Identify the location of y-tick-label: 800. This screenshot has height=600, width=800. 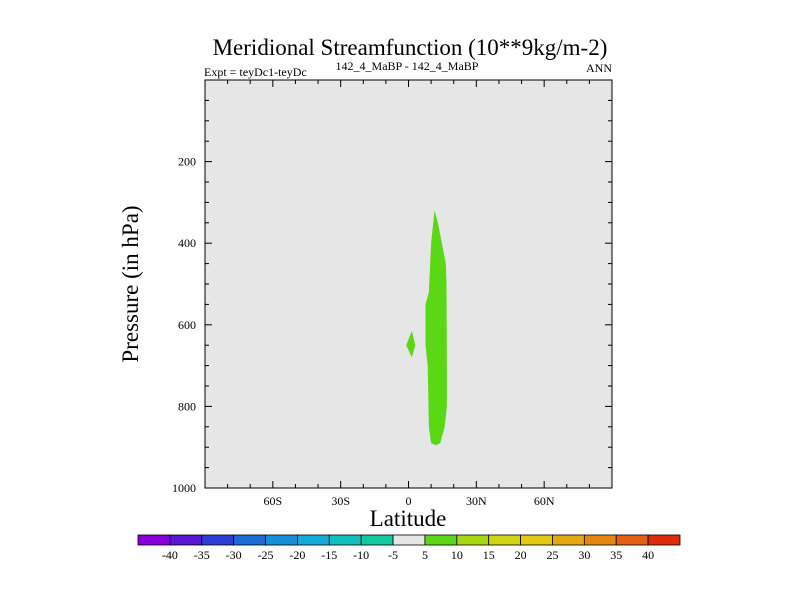
(187, 406).